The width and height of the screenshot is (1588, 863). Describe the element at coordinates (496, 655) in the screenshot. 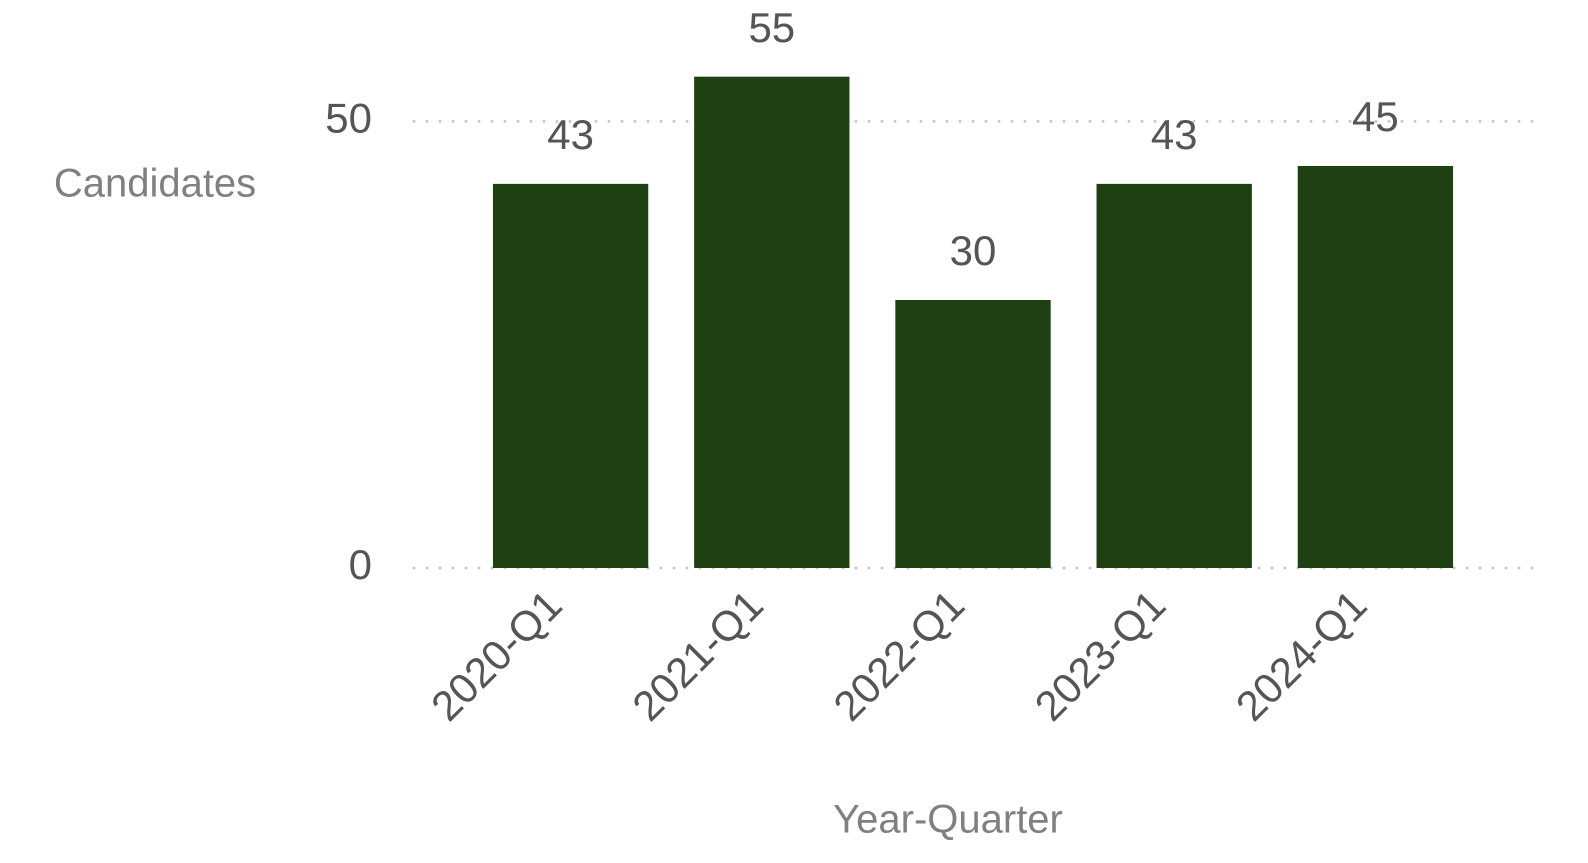

I see `x-tick-label: 2020-Q1` at that location.